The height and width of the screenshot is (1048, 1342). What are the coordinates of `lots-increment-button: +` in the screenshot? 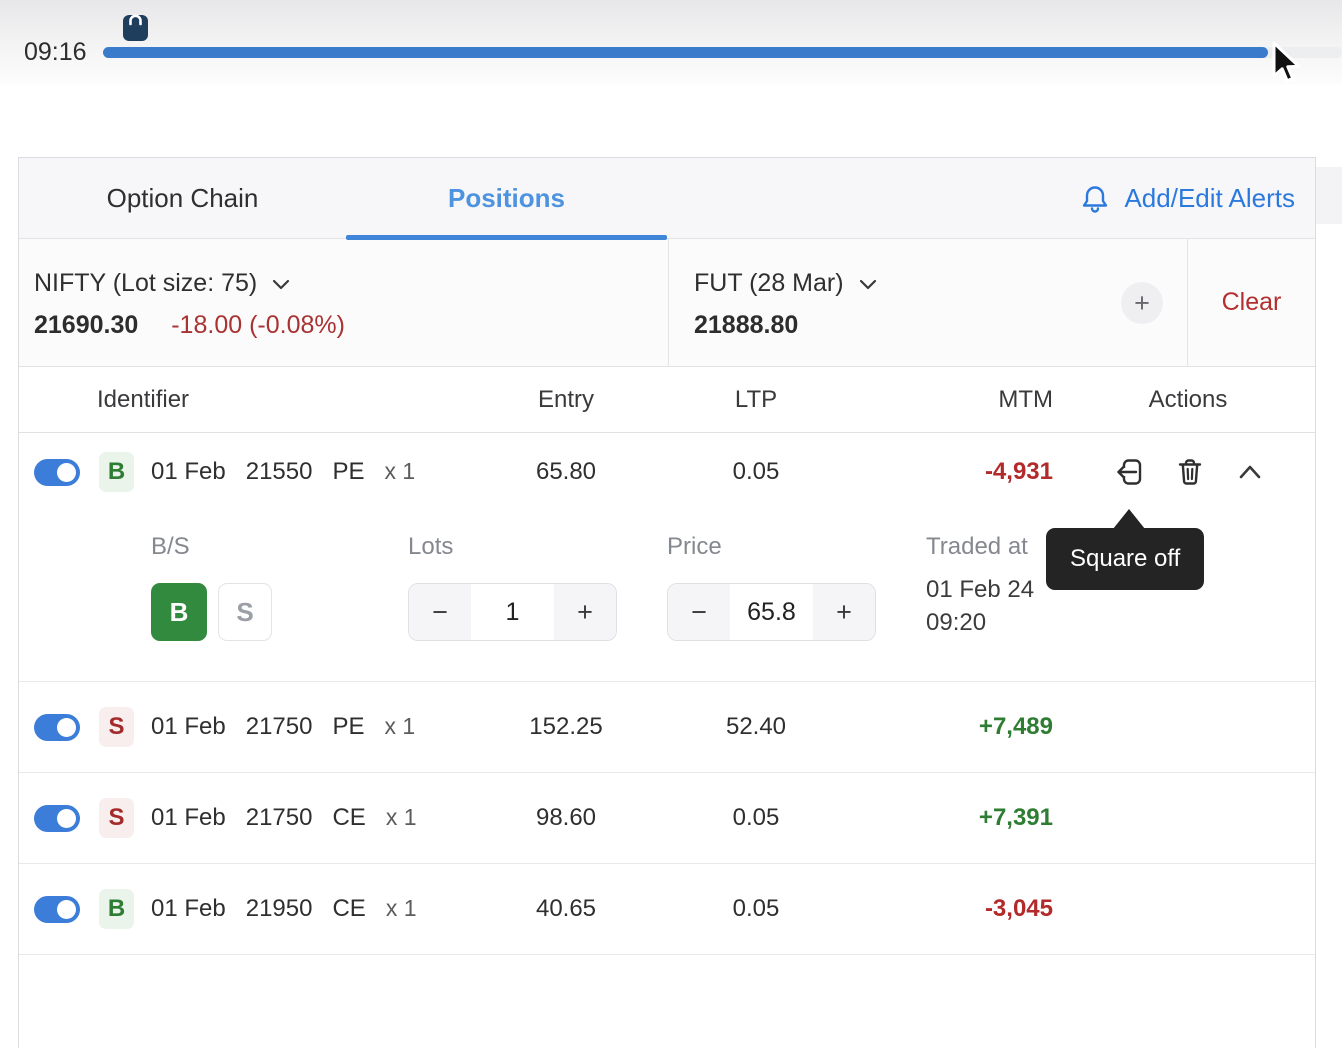 It's located at (585, 612).